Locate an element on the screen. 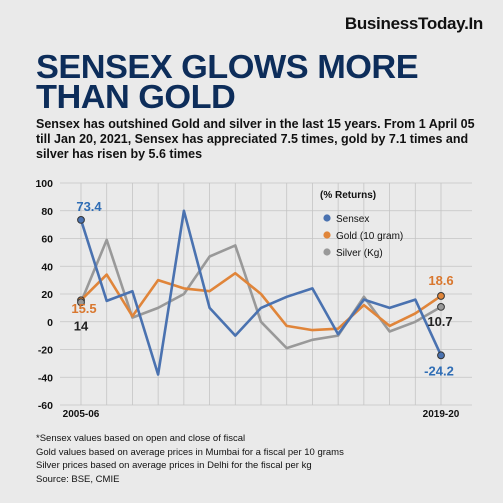 This screenshot has width=503, height=503. data-label: 10.7 is located at coordinates (439, 321).